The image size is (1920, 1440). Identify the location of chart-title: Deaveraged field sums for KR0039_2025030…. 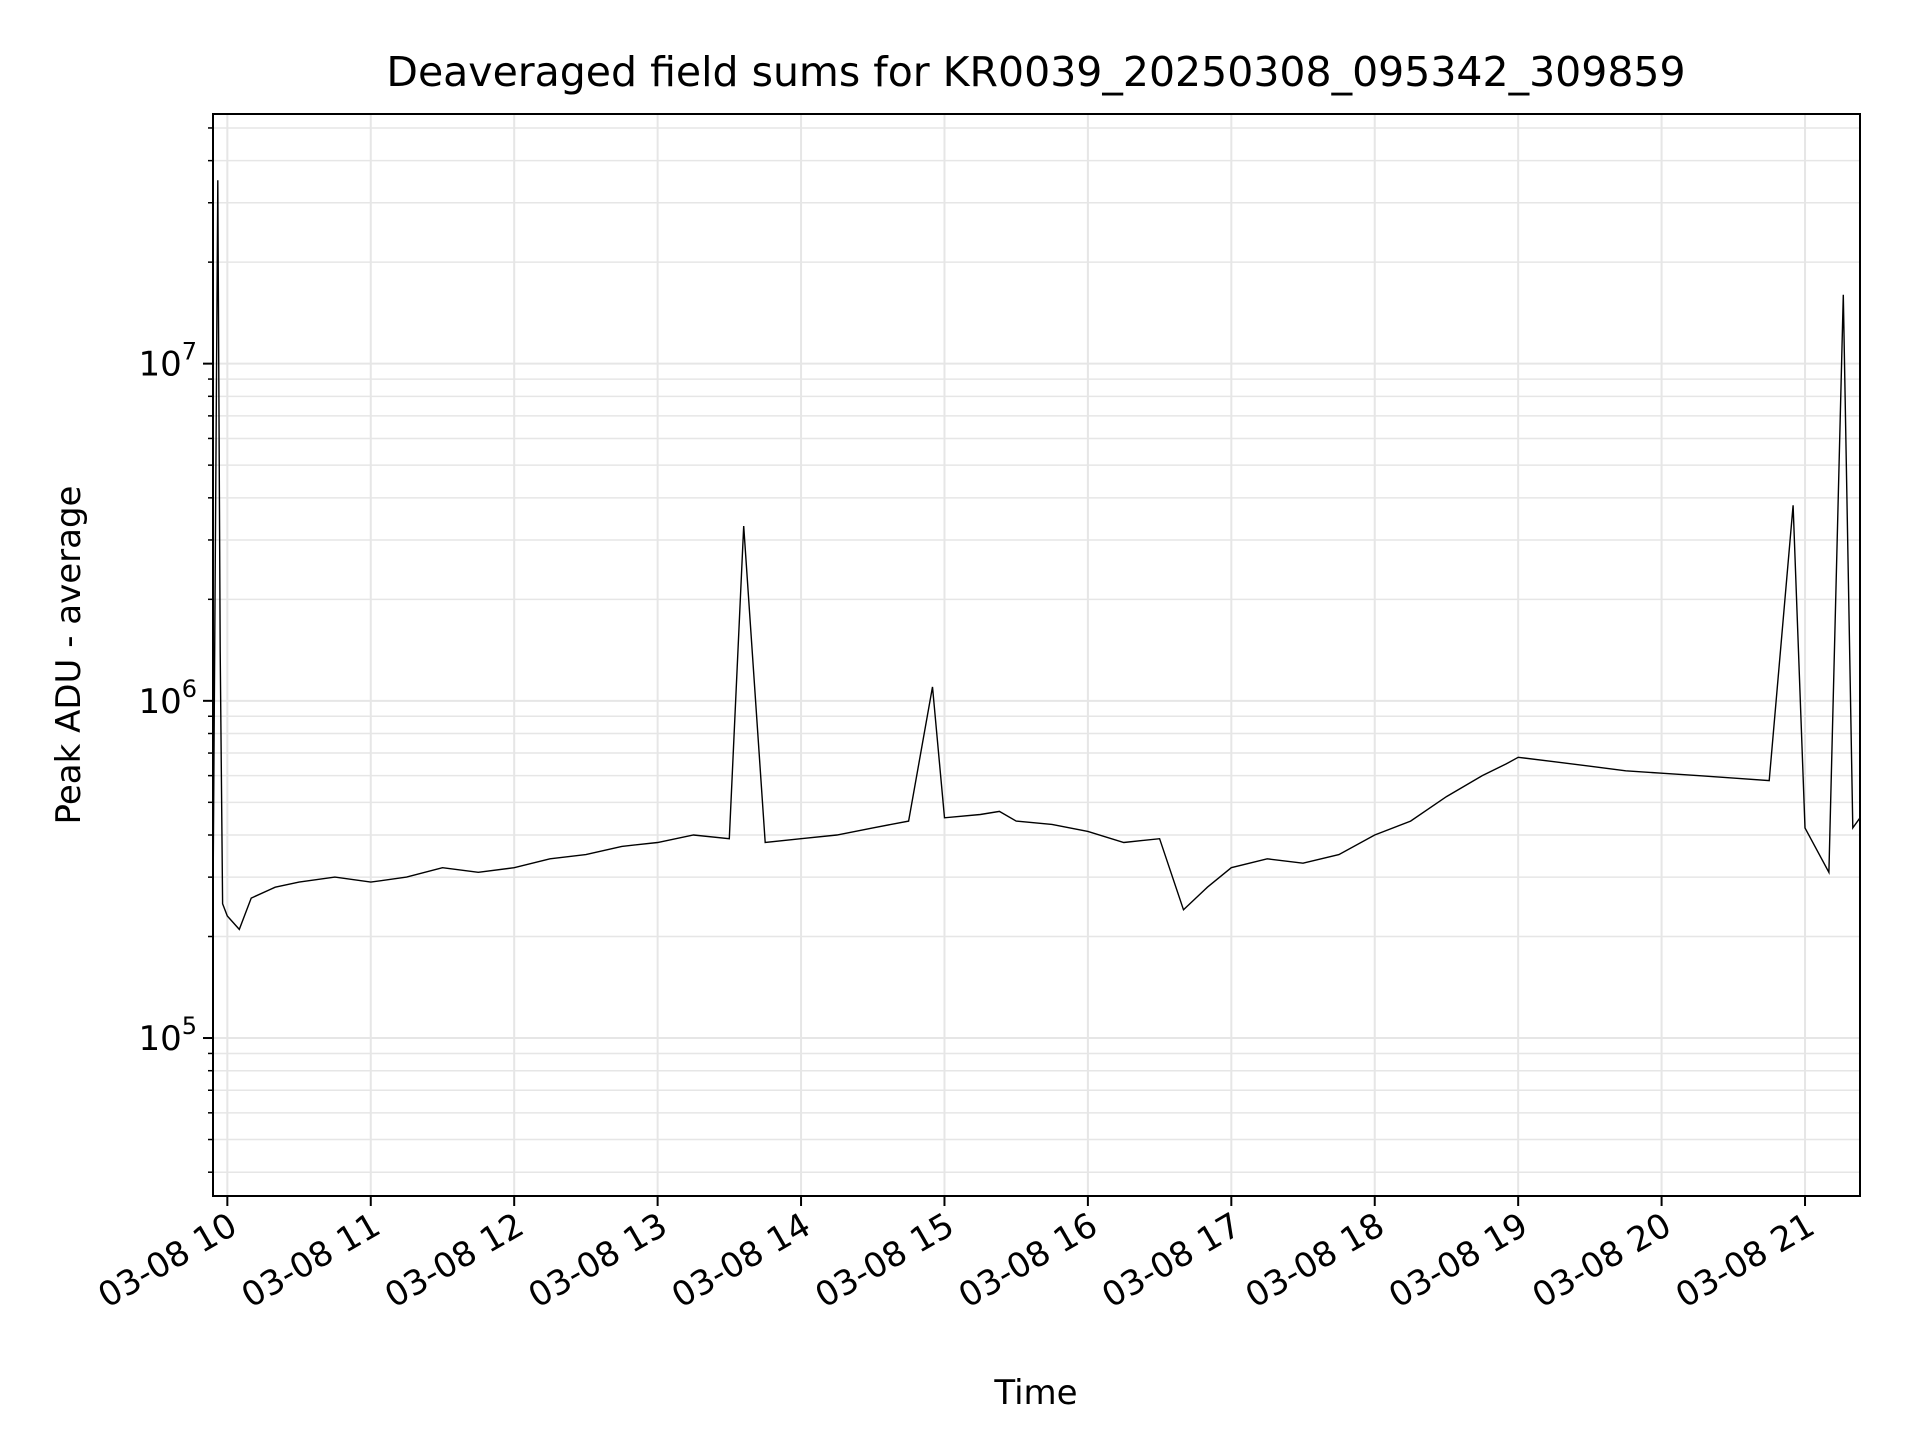
(1035, 72).